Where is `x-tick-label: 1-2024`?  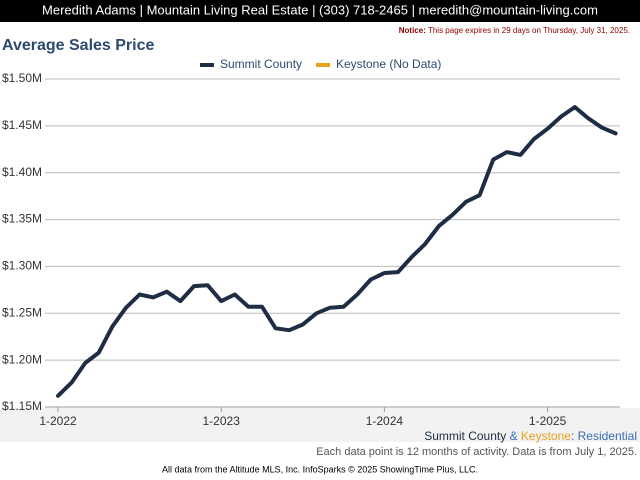 x-tick-label: 1-2024 is located at coordinates (385, 421).